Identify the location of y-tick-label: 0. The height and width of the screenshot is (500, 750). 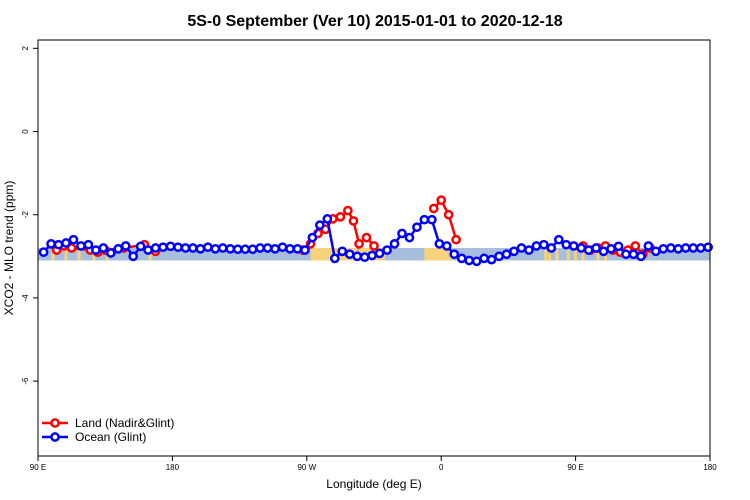
(25, 131).